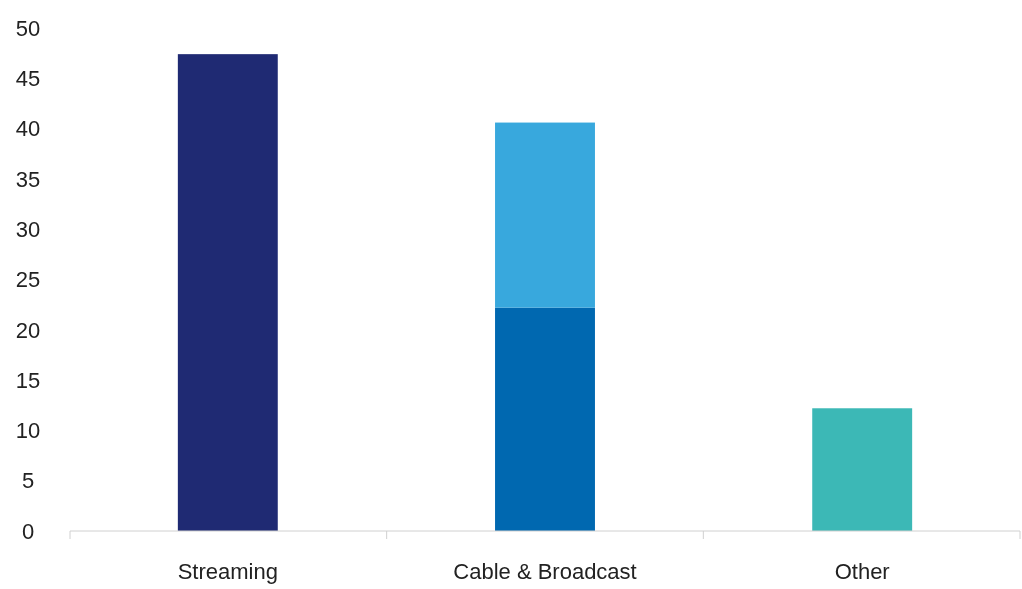  What do you see at coordinates (28, 380) in the screenshot?
I see `y-tick-label: 15` at bounding box center [28, 380].